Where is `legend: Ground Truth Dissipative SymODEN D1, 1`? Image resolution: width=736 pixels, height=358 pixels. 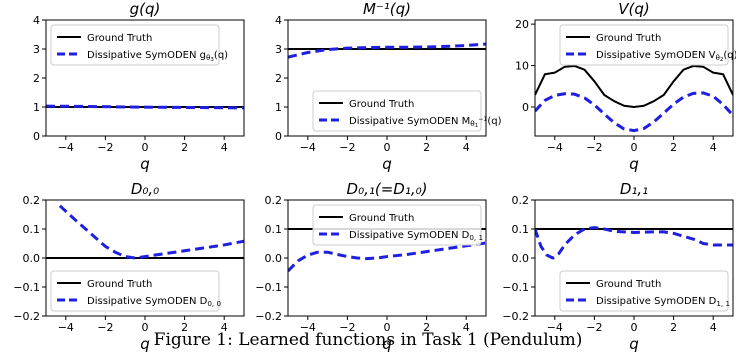 legend: Ground Truth Dissipative SymODEN D1, 1 is located at coordinates (644, 291).